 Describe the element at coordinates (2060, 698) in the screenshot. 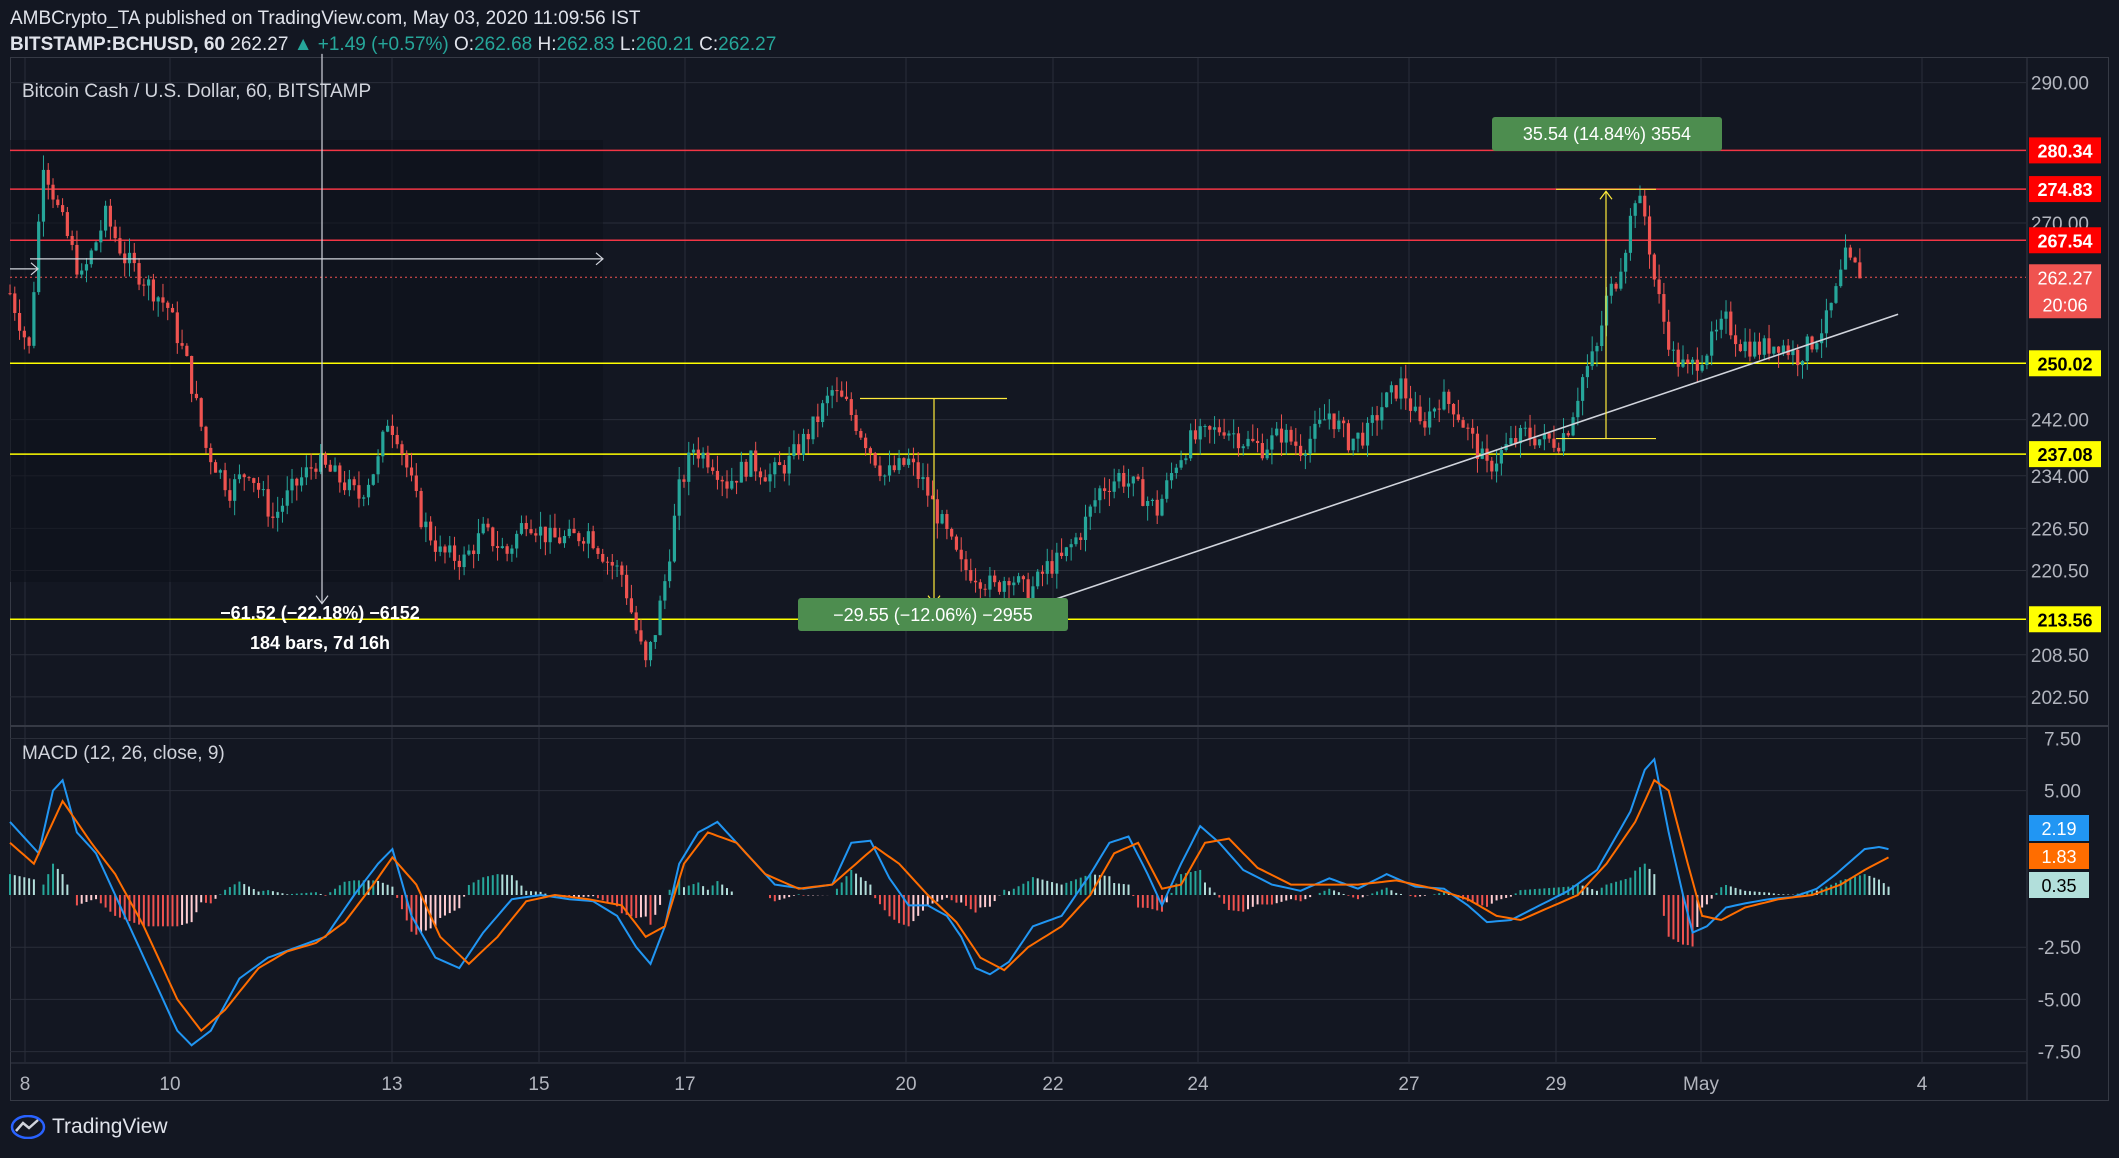

I see `price-tick: 202.50` at that location.